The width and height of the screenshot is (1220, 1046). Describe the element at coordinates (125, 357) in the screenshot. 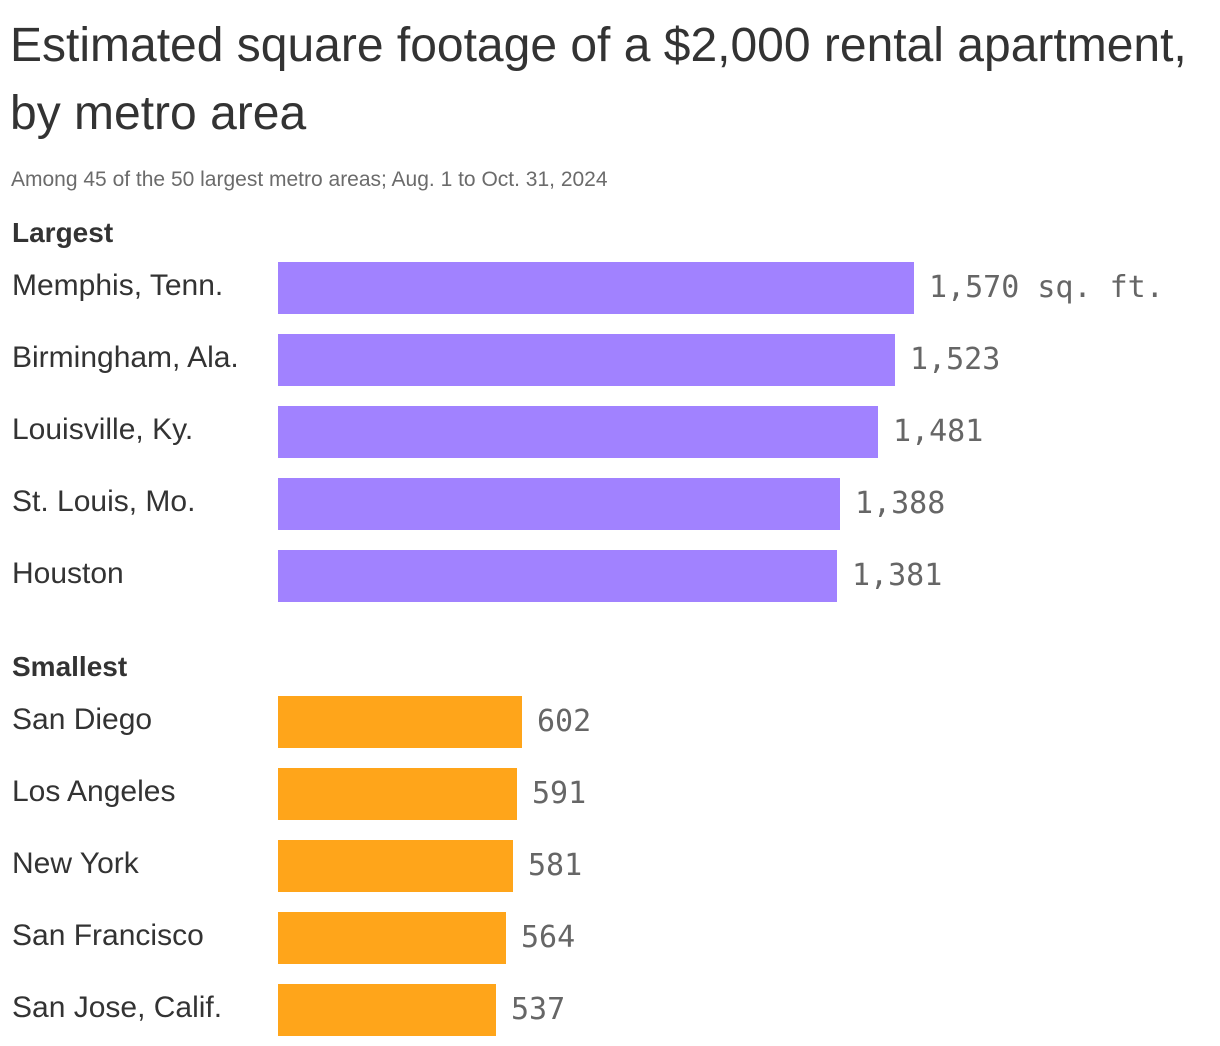

I see `category-label: Birmingham, Ala.` at that location.